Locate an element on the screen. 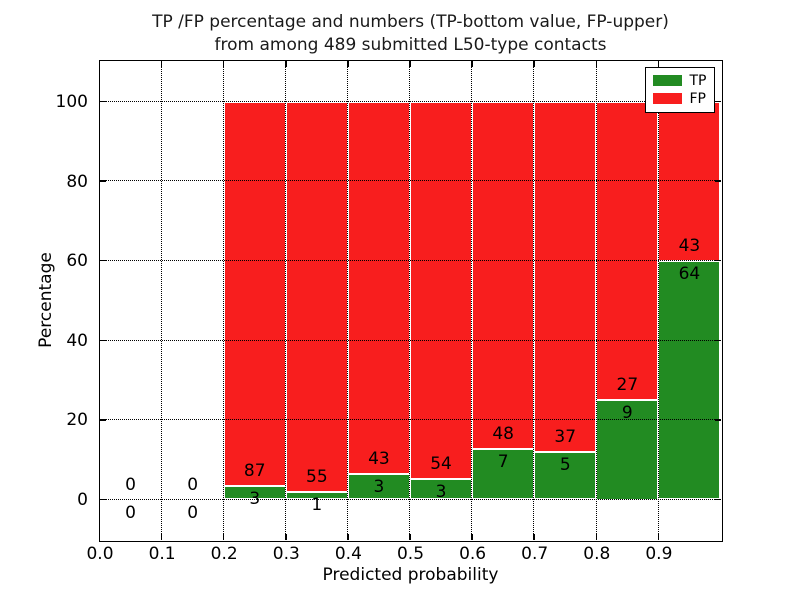  x-tick-label: 0.4 is located at coordinates (348, 554).